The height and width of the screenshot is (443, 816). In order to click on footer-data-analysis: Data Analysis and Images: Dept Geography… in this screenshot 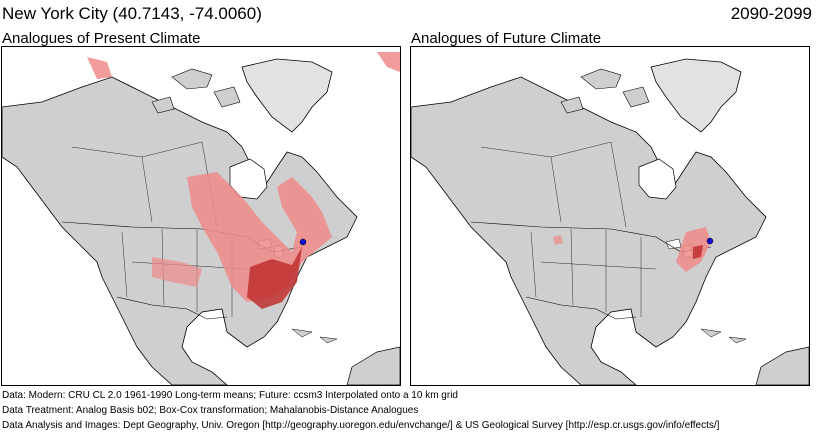, I will do `click(361, 425)`.